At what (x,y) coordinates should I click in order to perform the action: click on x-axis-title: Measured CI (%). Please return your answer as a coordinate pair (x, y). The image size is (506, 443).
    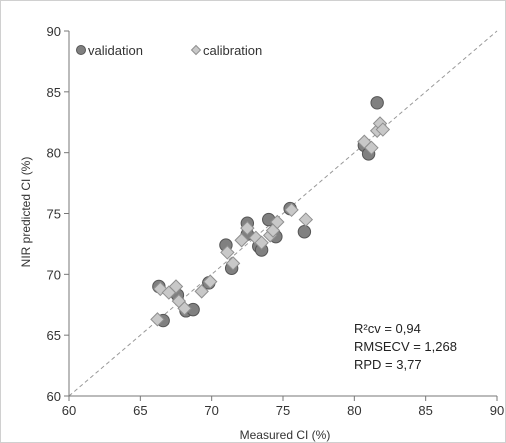
    Looking at the image, I should click on (285, 435).